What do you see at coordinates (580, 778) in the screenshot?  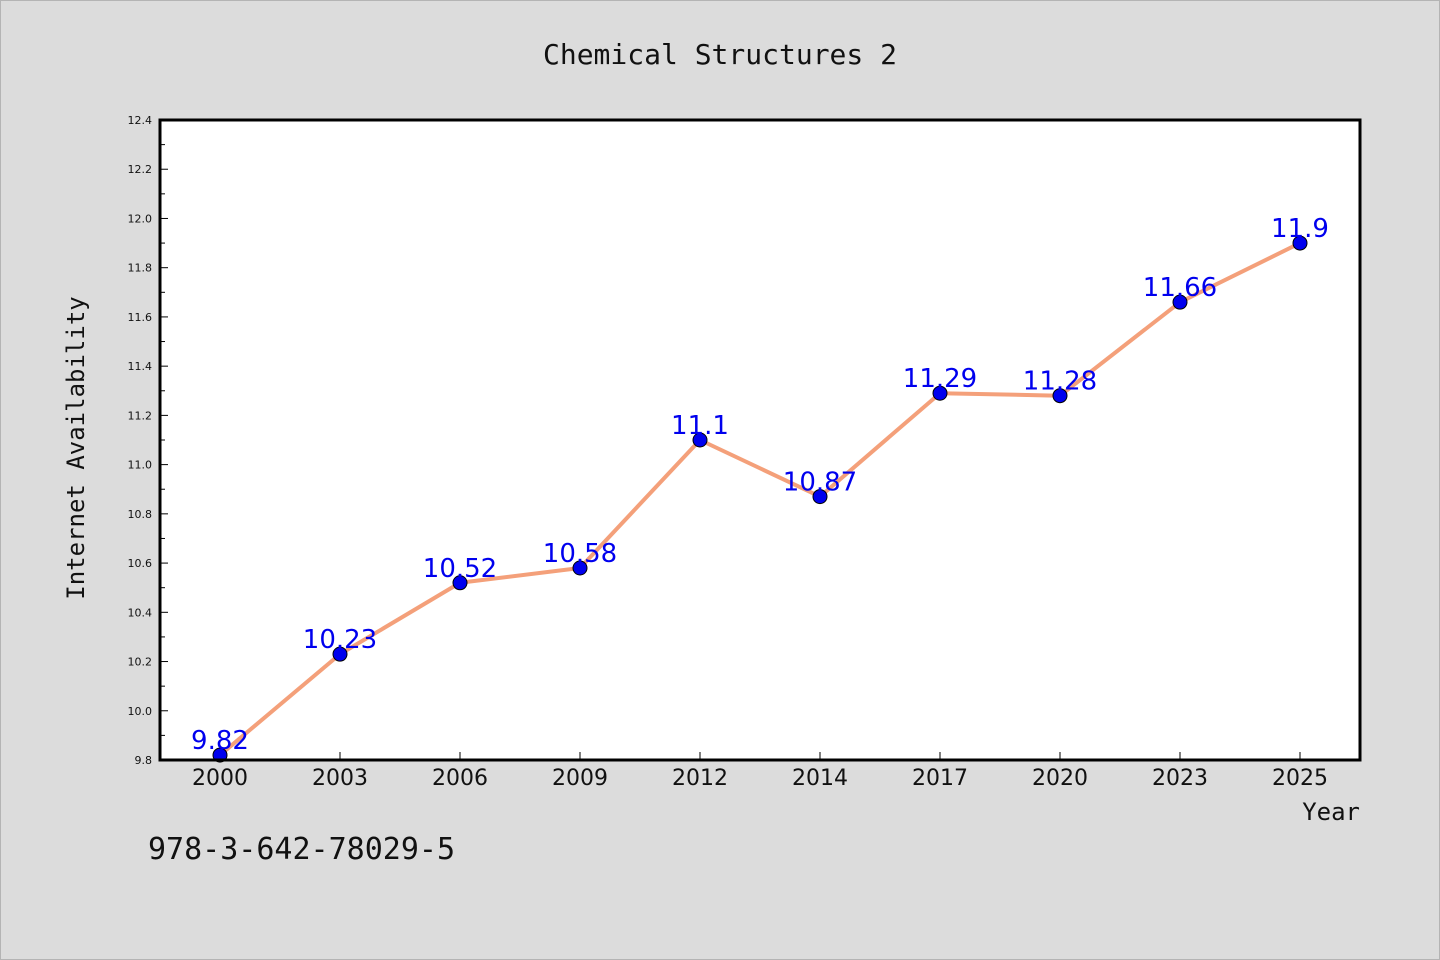 I see `x-tick-label: 2009` at bounding box center [580, 778].